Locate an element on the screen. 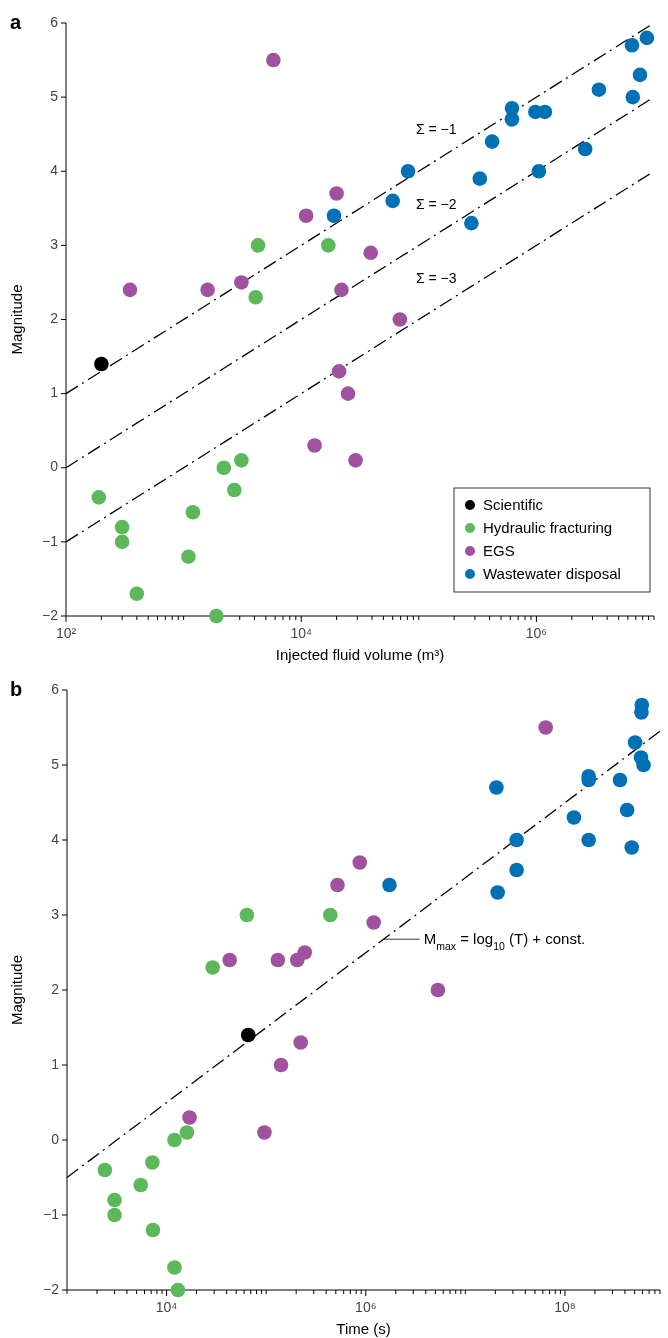 The height and width of the screenshot is (1338, 668). legend-label: EGS is located at coordinates (499, 550).